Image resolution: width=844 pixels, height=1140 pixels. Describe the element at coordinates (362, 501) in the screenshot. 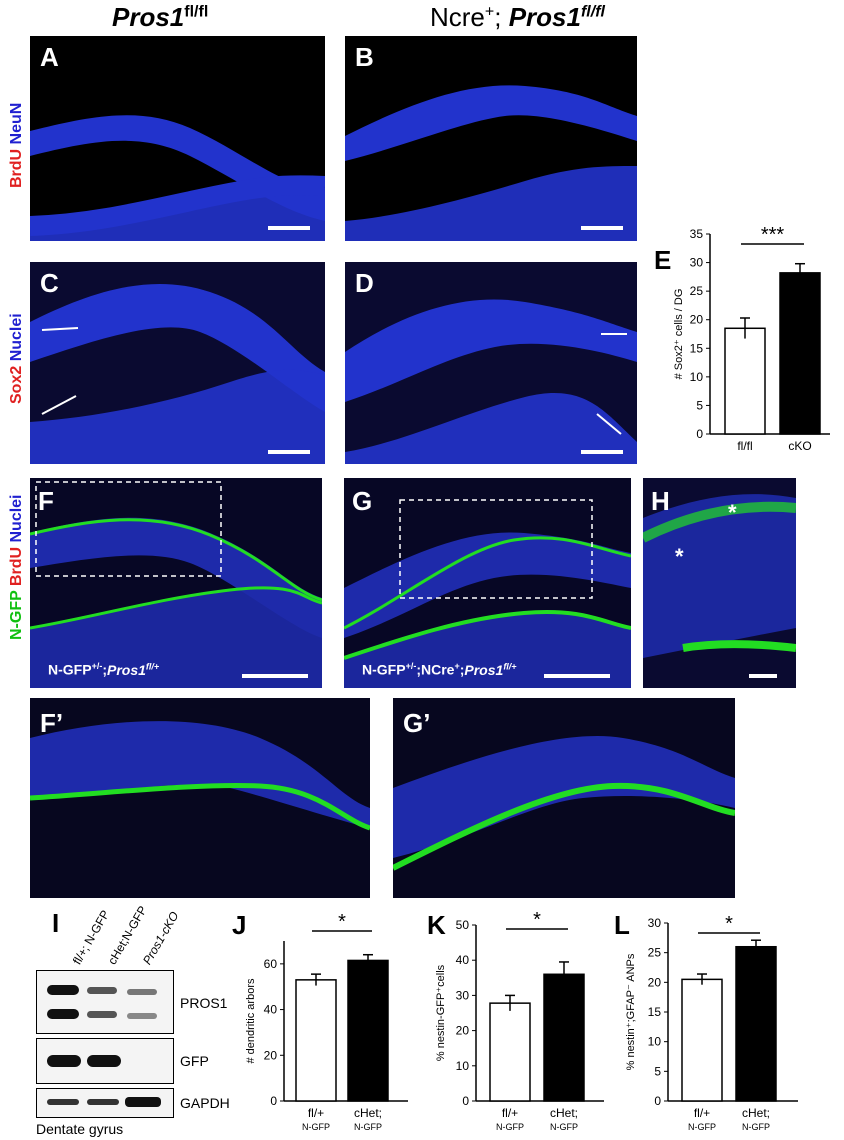

I see `panel-label-g: G` at that location.